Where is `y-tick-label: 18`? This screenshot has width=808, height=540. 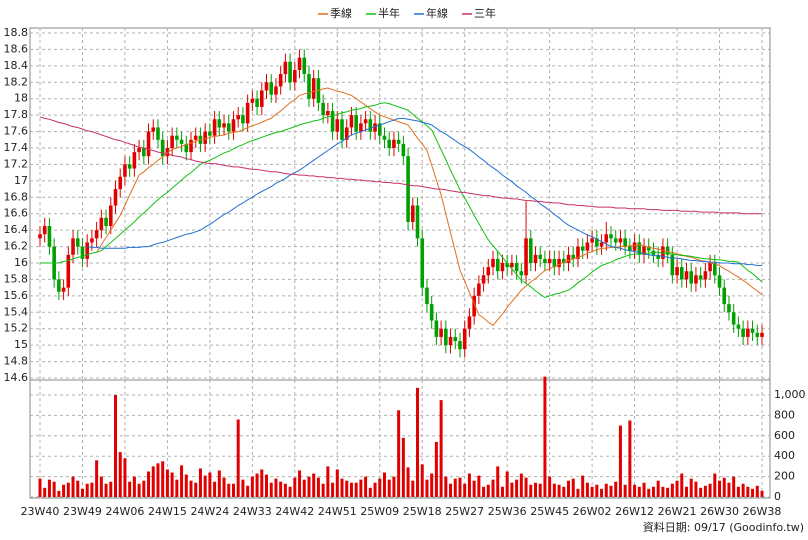 y-tick-label: 18 is located at coordinates (21, 98).